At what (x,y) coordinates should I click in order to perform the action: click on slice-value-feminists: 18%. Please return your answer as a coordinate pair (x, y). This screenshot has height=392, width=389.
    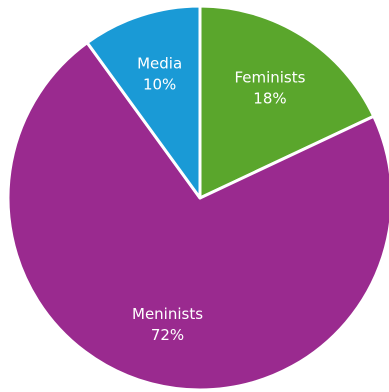
    Looking at the image, I should click on (269, 98).